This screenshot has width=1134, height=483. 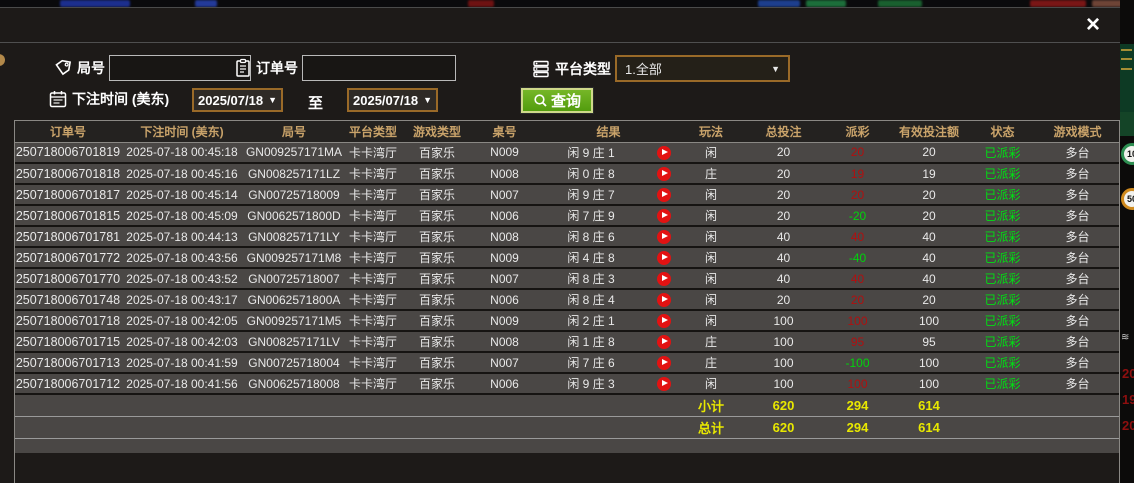 I want to click on cell-game-no: GN00725718004, so click(x=294, y=363).